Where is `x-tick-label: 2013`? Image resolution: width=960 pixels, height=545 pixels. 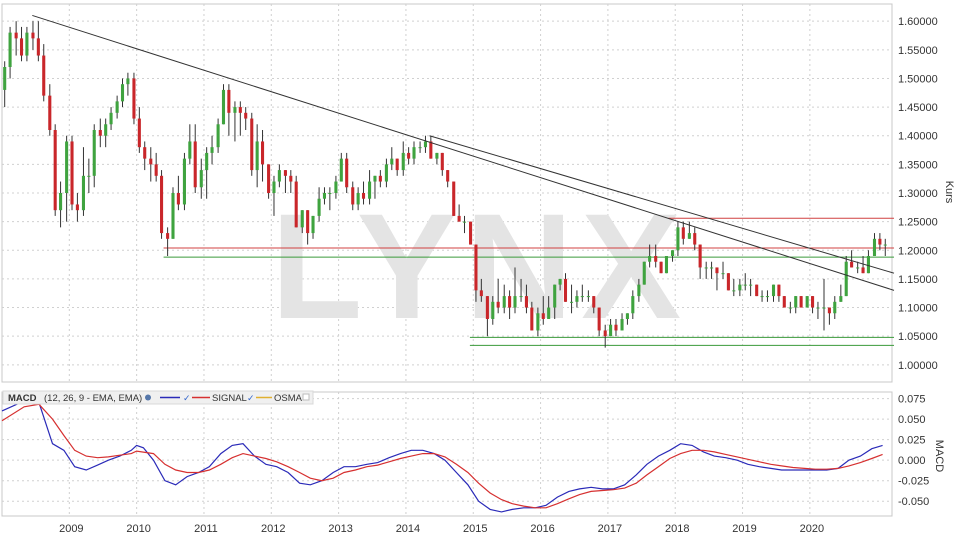
x-tick-label: 2013 is located at coordinates (340, 529).